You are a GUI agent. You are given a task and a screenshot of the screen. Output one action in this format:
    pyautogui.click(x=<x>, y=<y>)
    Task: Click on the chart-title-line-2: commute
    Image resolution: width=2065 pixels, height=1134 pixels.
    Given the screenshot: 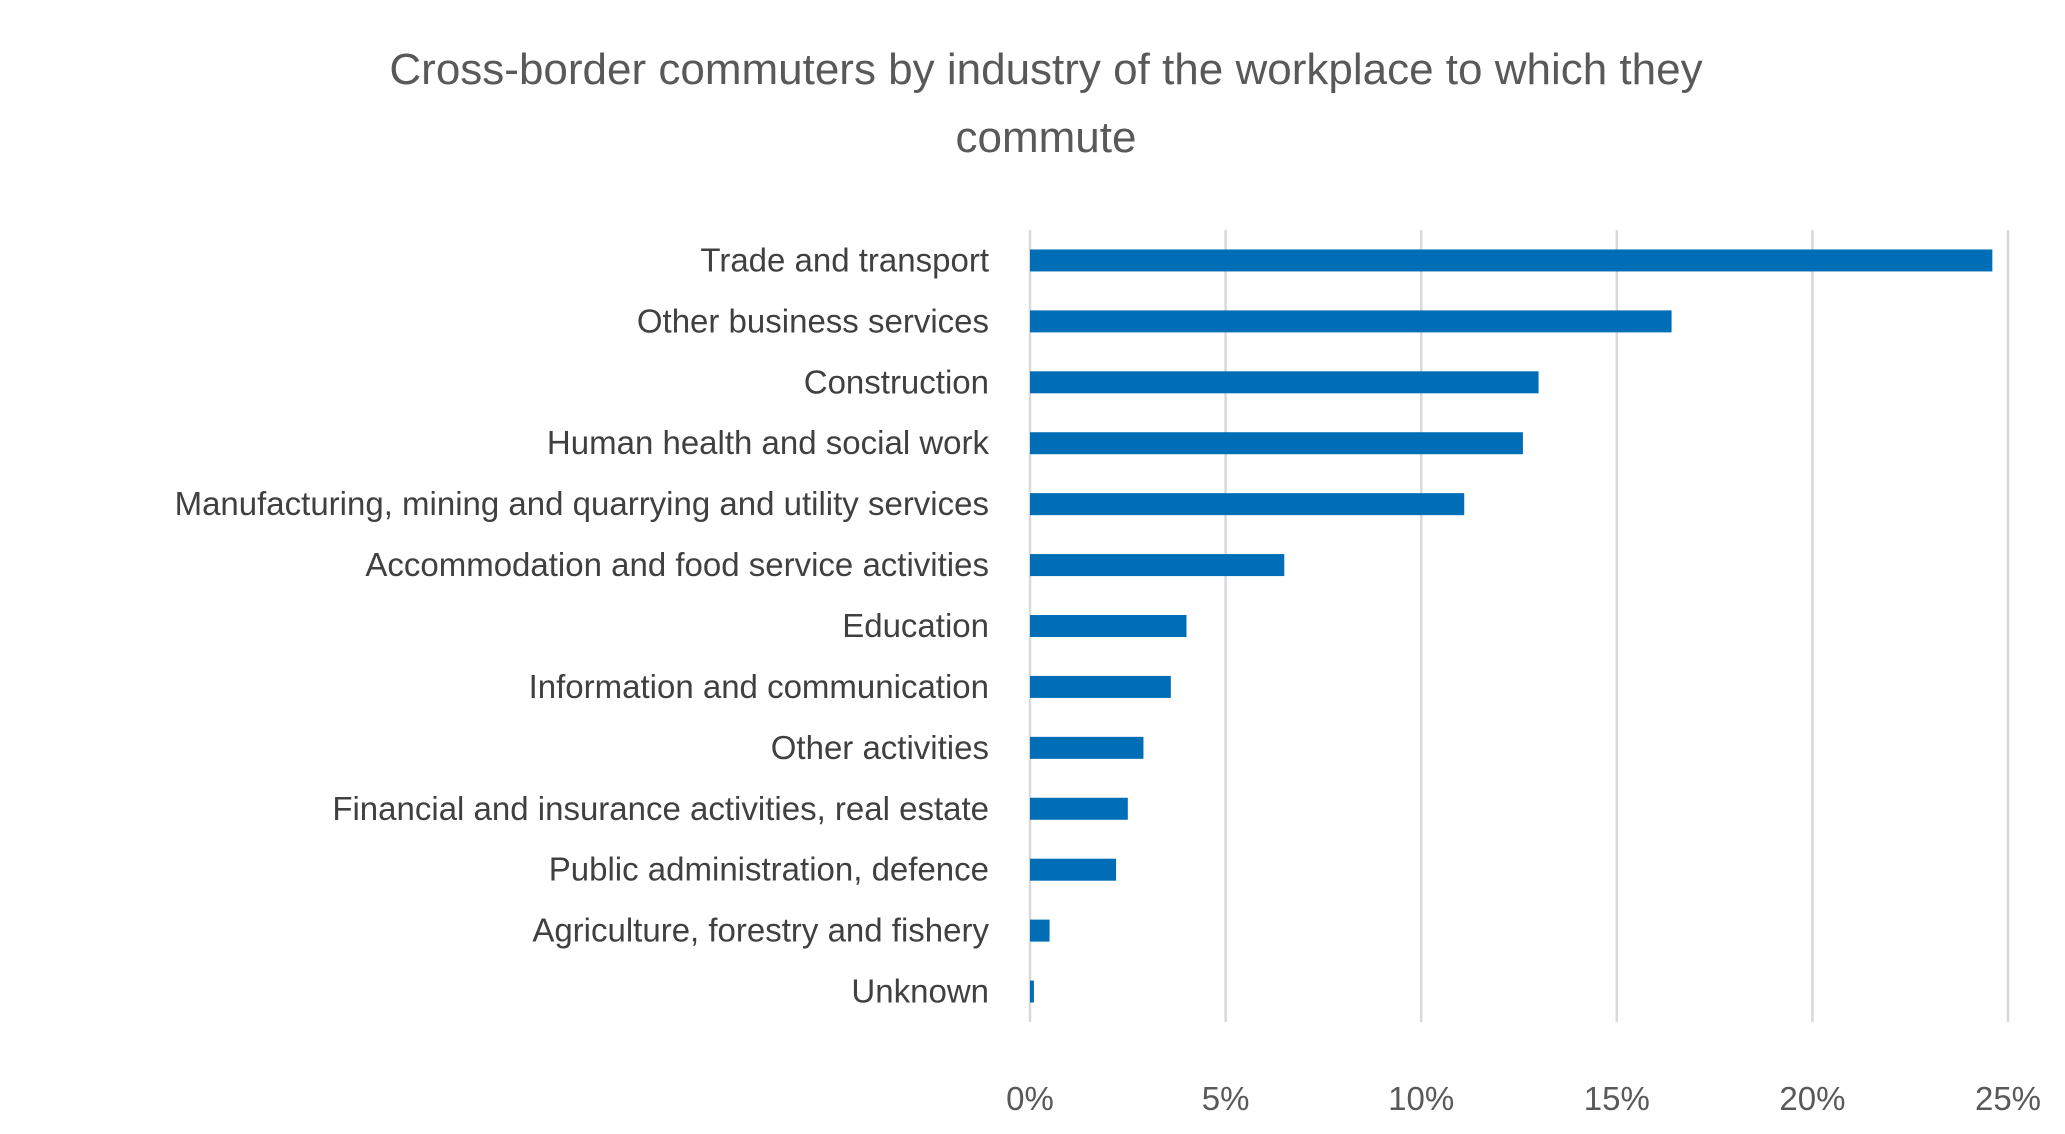 What is the action you would take?
    pyautogui.click(x=1046, y=137)
    